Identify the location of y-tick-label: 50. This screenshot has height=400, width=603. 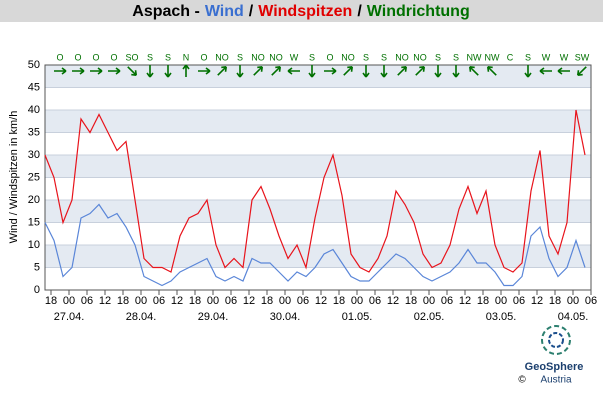
(34, 65).